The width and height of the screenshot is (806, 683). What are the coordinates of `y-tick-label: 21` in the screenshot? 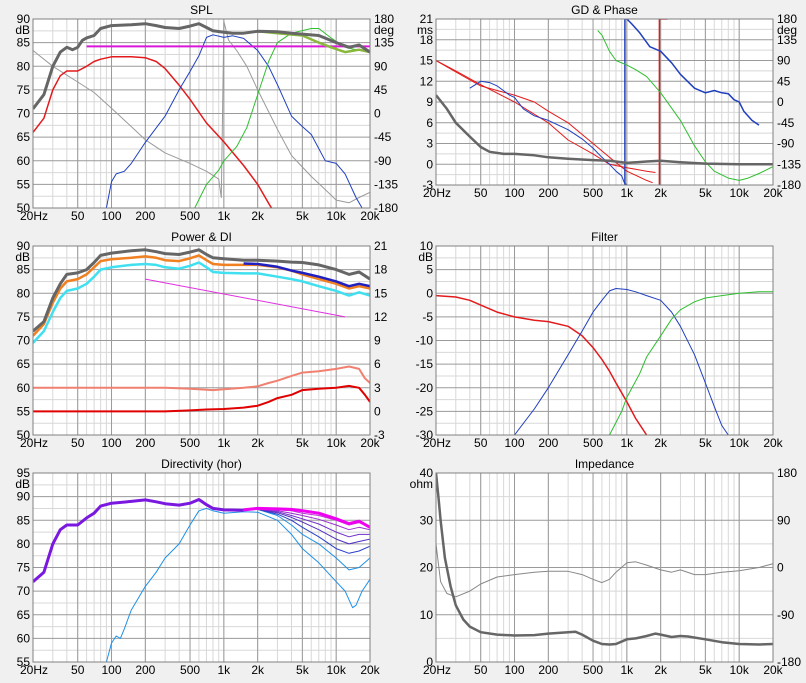 It's located at (427, 19).